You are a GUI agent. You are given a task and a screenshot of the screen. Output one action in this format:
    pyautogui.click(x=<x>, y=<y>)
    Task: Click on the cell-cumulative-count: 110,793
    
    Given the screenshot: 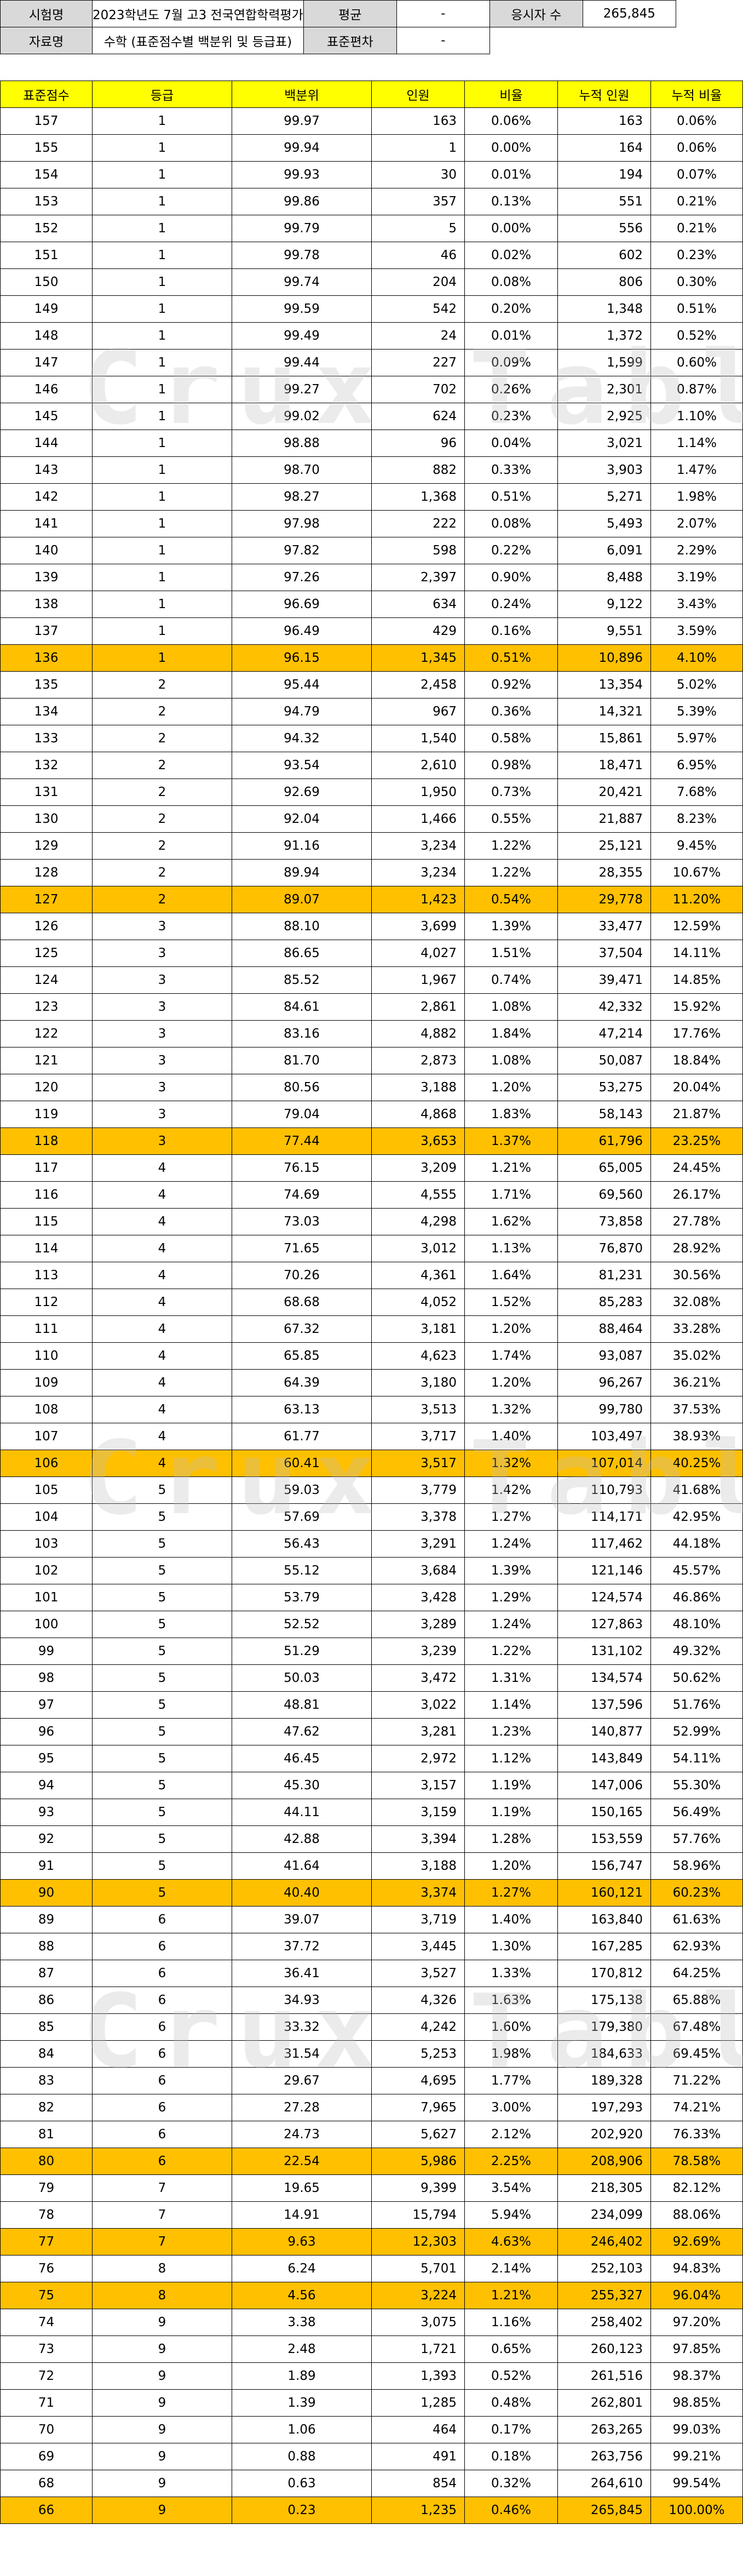 What is the action you would take?
    pyautogui.click(x=604, y=1490)
    